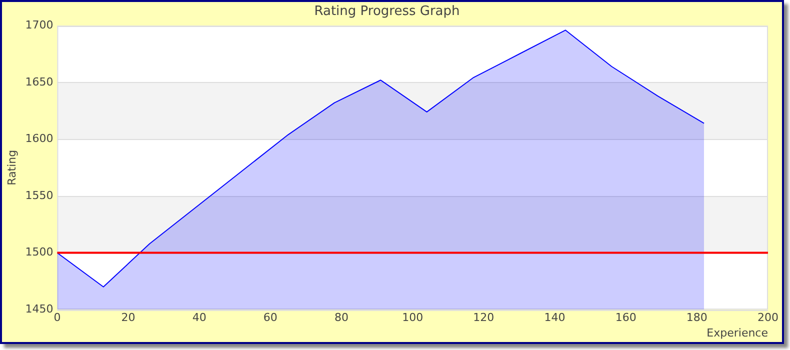  Describe the element at coordinates (39, 195) in the screenshot. I see `y-tick-label: 1550` at that location.